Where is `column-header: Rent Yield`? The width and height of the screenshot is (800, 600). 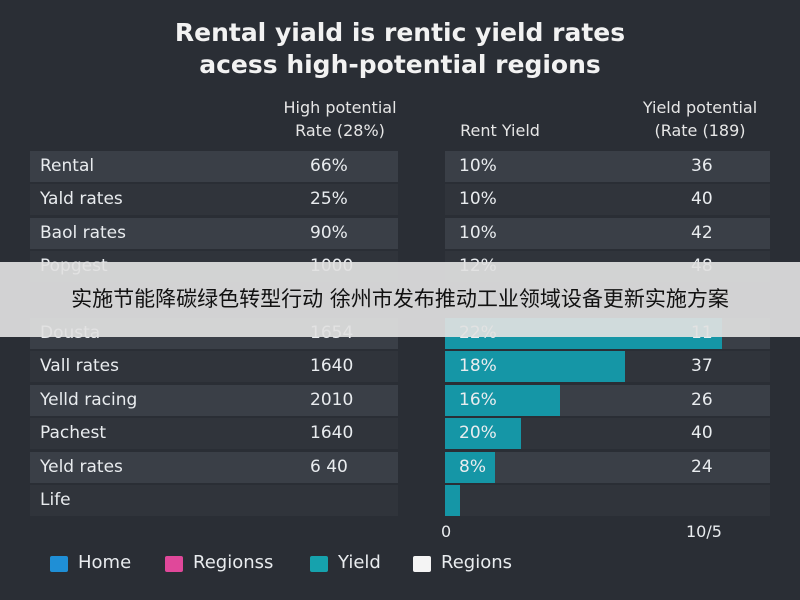
column-header: Rent Yield is located at coordinates (500, 130).